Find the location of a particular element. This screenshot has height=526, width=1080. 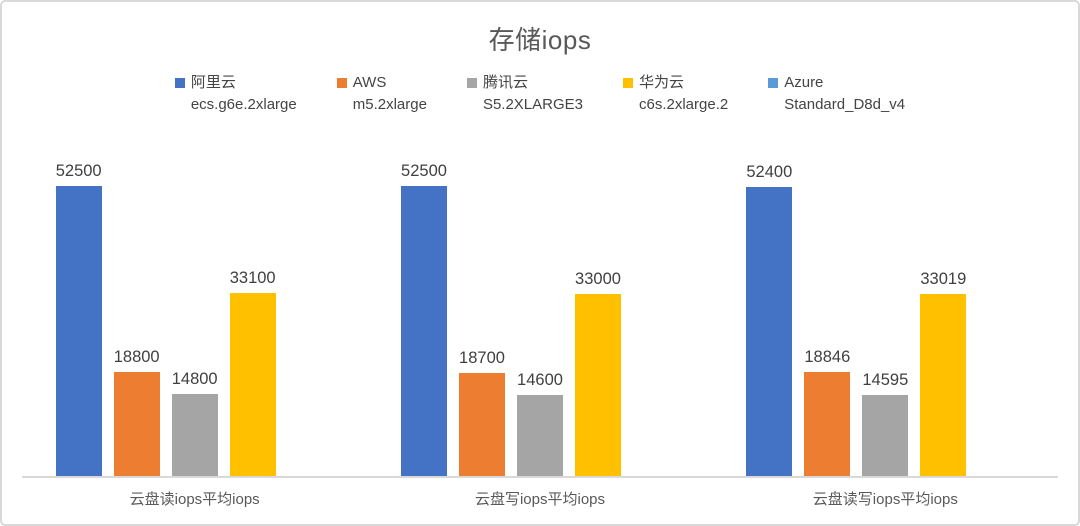

bar-value-label: 33019 is located at coordinates (943, 278).